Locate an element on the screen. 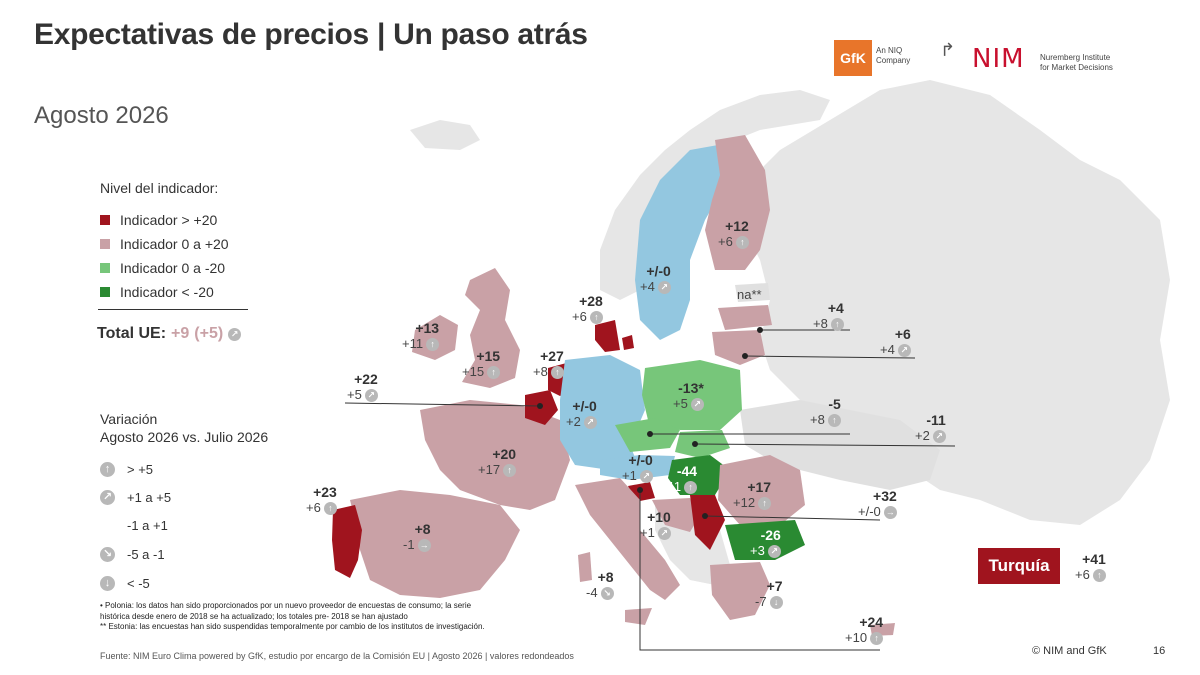 Image resolution: width=1200 pixels, height=675 pixels. nim-arrow-icon: ↱ is located at coordinates (948, 50).